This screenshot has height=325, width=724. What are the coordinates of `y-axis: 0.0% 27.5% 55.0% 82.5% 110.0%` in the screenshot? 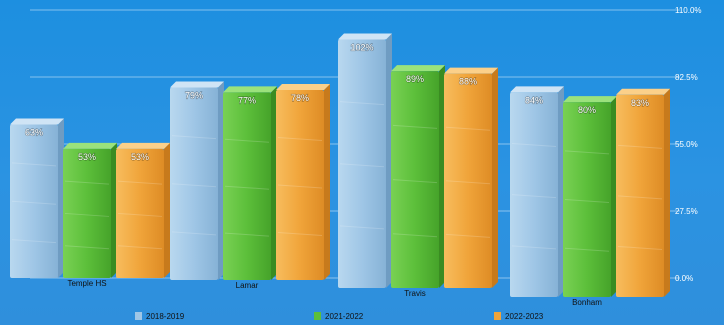 It's located at (688, 144).